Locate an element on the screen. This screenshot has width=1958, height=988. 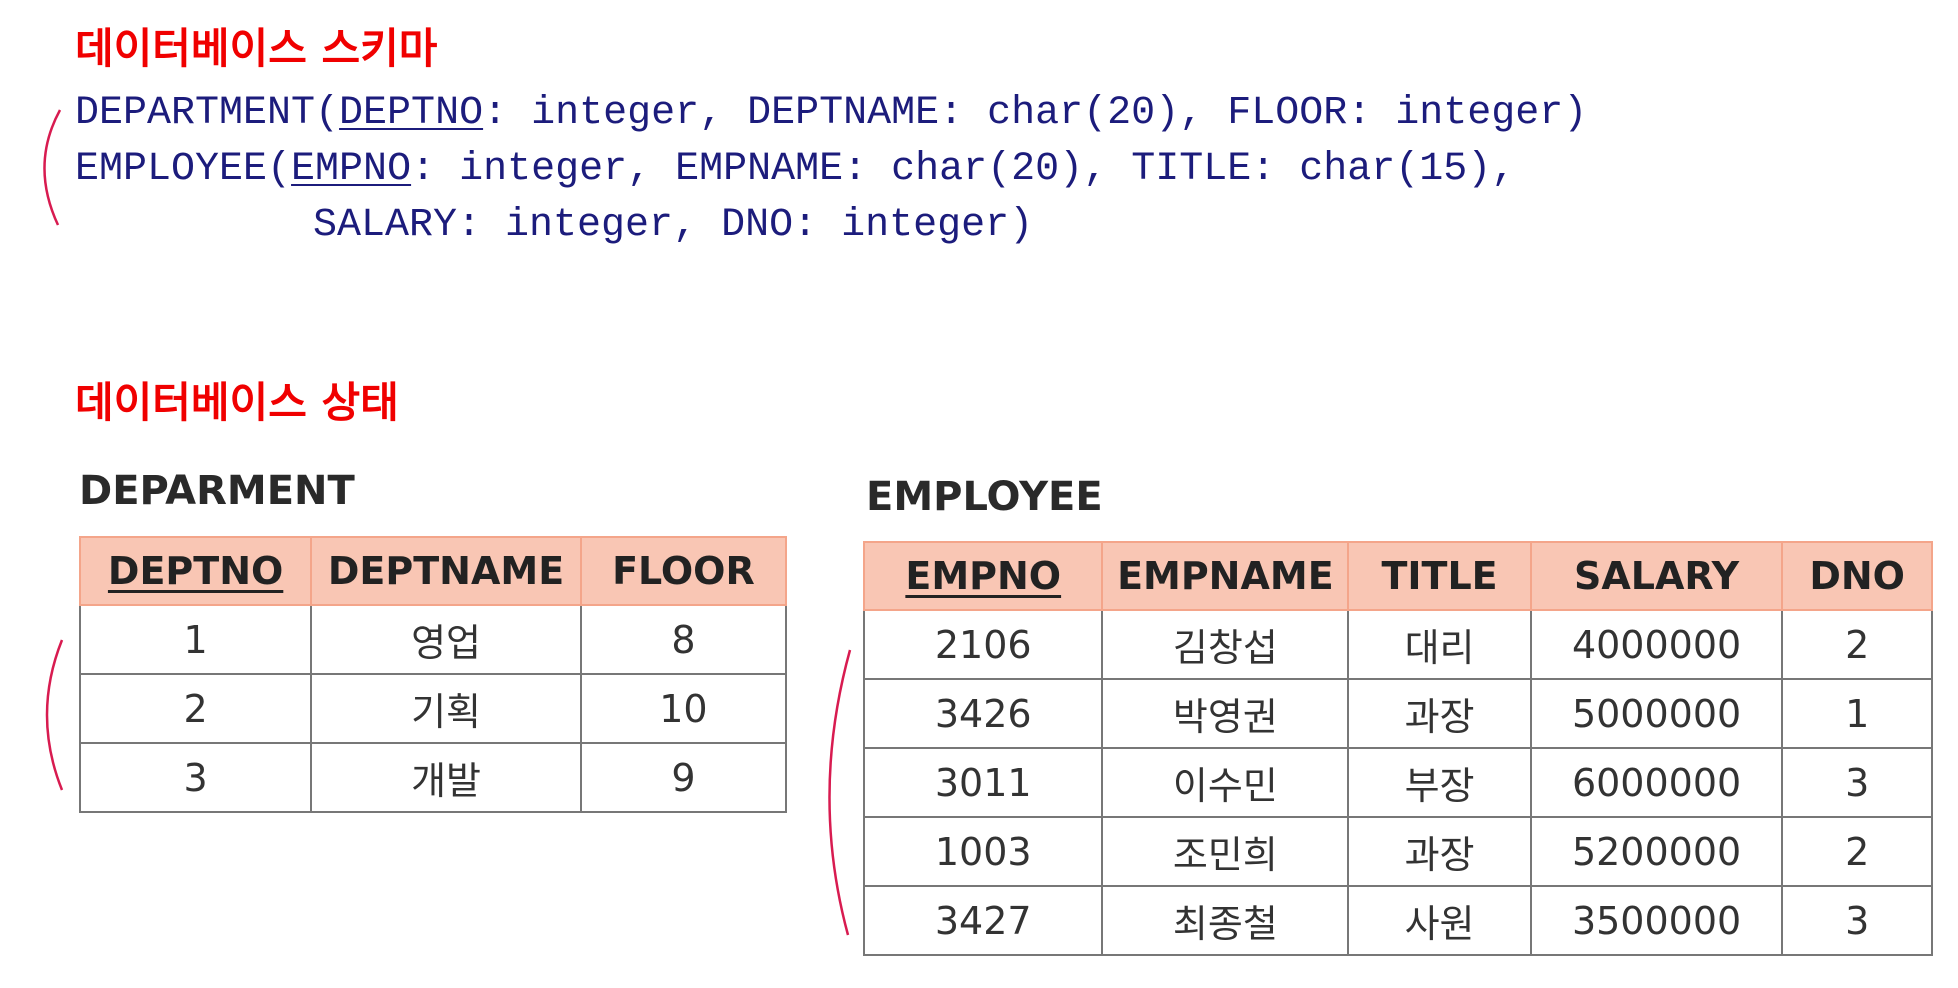
col-deptno: DEPTNO is located at coordinates (195, 571).